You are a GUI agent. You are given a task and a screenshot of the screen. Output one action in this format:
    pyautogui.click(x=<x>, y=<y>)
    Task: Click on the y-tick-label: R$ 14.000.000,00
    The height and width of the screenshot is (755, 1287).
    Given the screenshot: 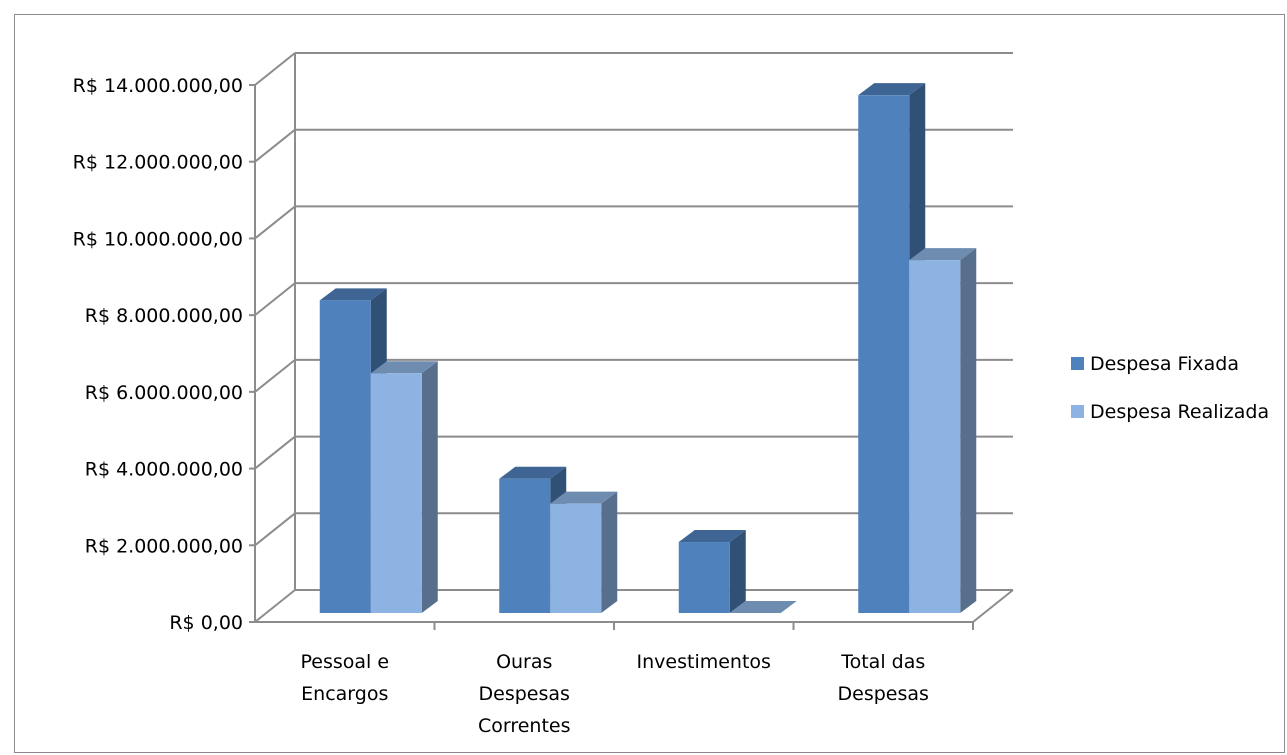 What is the action you would take?
    pyautogui.click(x=158, y=86)
    